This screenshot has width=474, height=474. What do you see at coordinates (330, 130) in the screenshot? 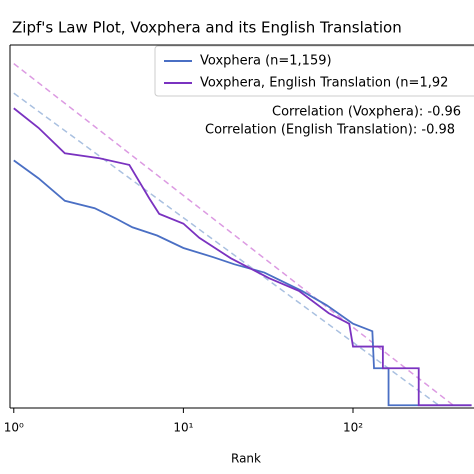
I see `annotation: Correlation (English Translation): -0.98` at bounding box center [330, 130].